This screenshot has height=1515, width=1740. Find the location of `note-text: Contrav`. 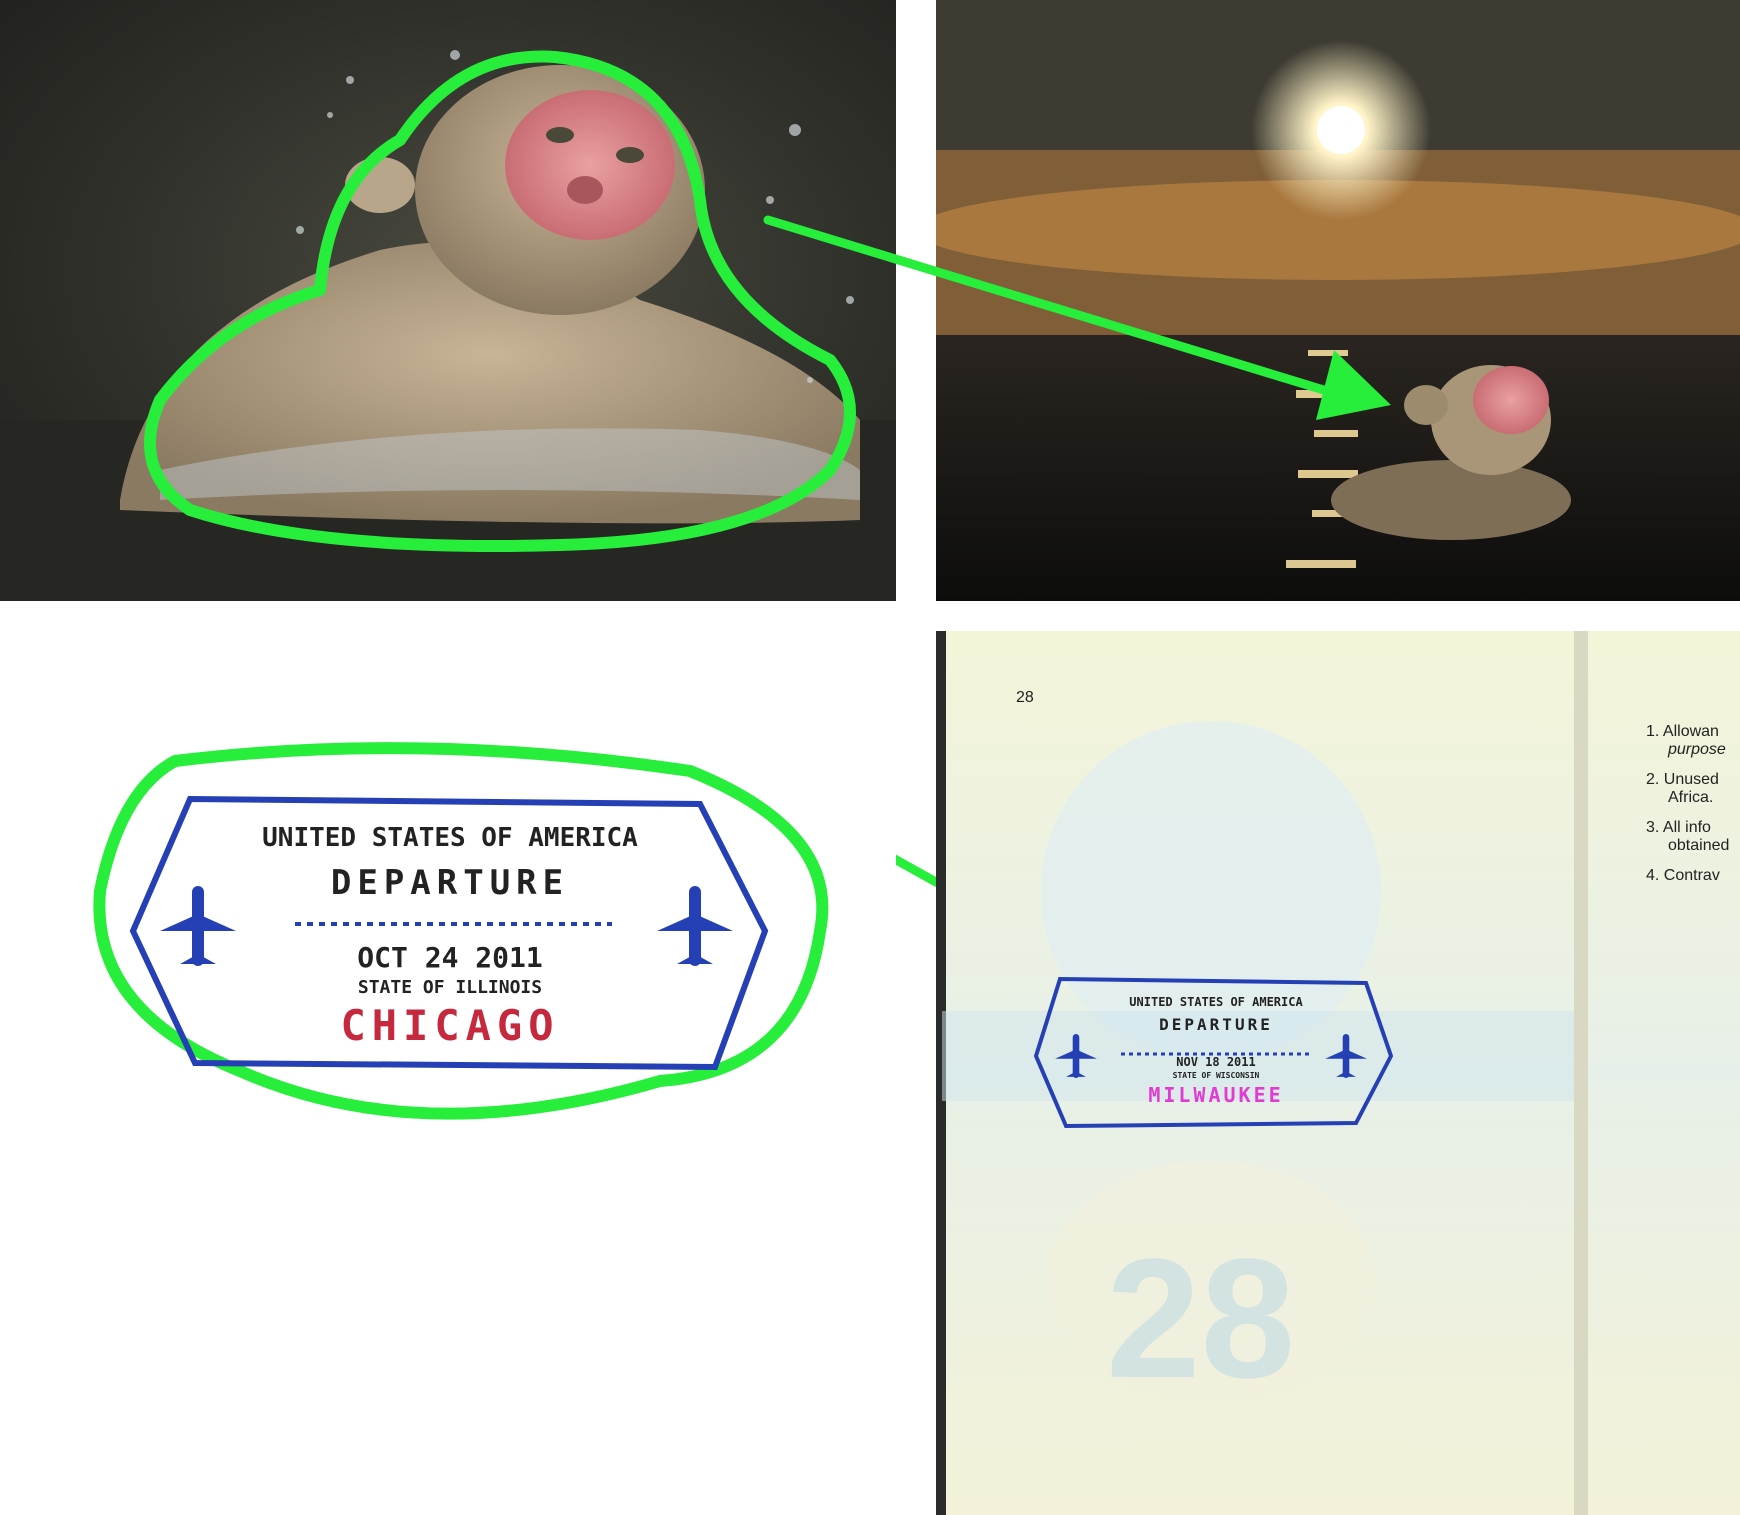

note-text: Contrav is located at coordinates (1691, 875).